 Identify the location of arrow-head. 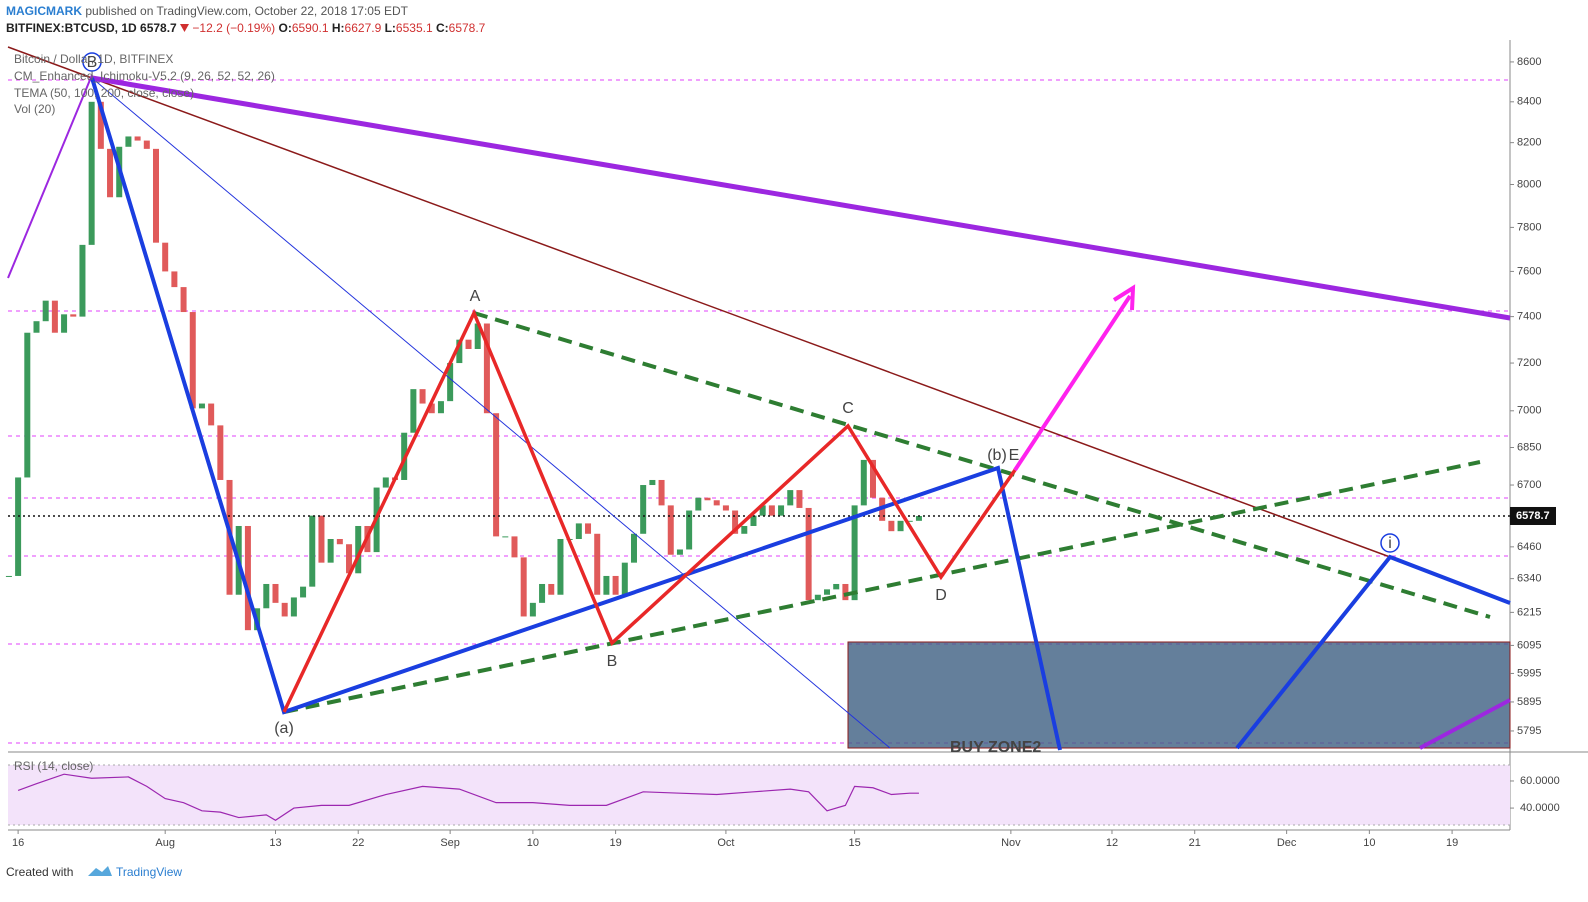
(1124, 297).